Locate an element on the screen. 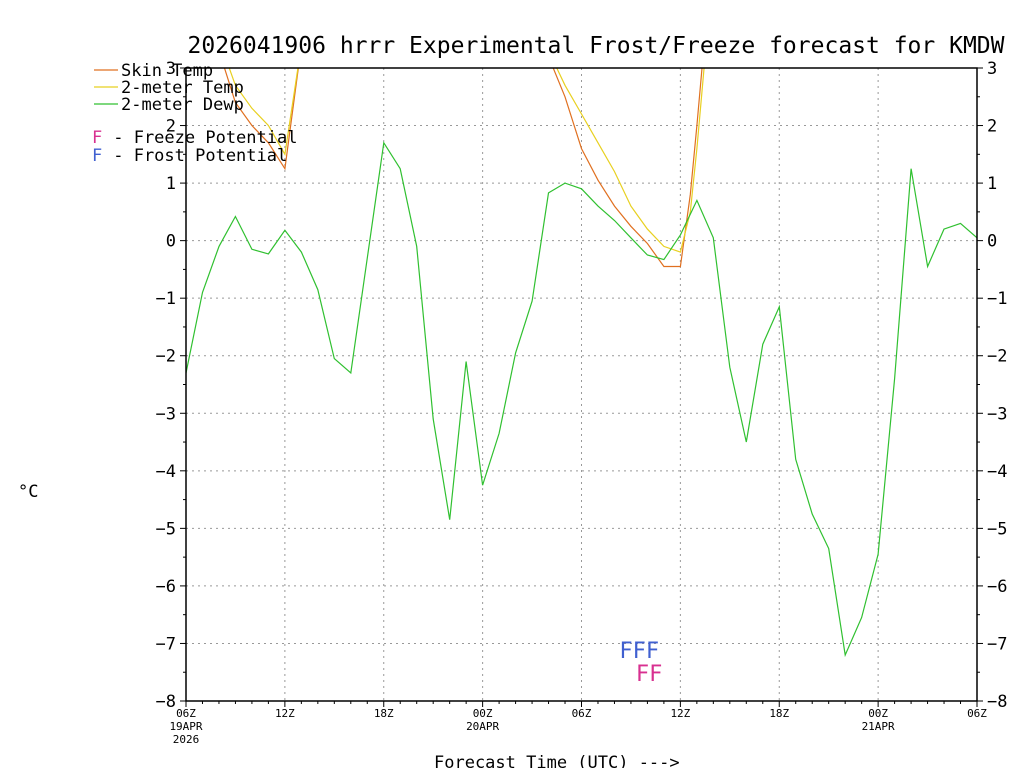  y-tick-label-left: 0 is located at coordinates (171, 242).